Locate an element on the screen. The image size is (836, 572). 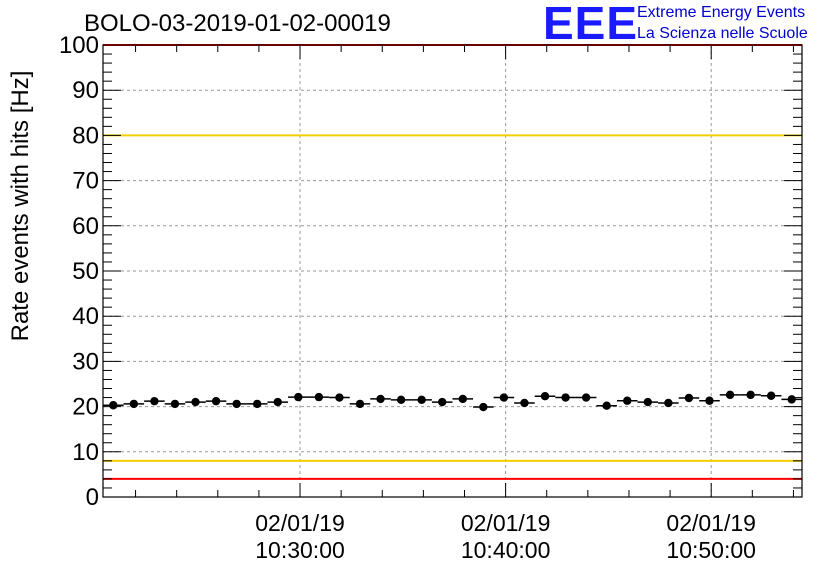
y-tick-label: 80 is located at coordinates (85, 135).